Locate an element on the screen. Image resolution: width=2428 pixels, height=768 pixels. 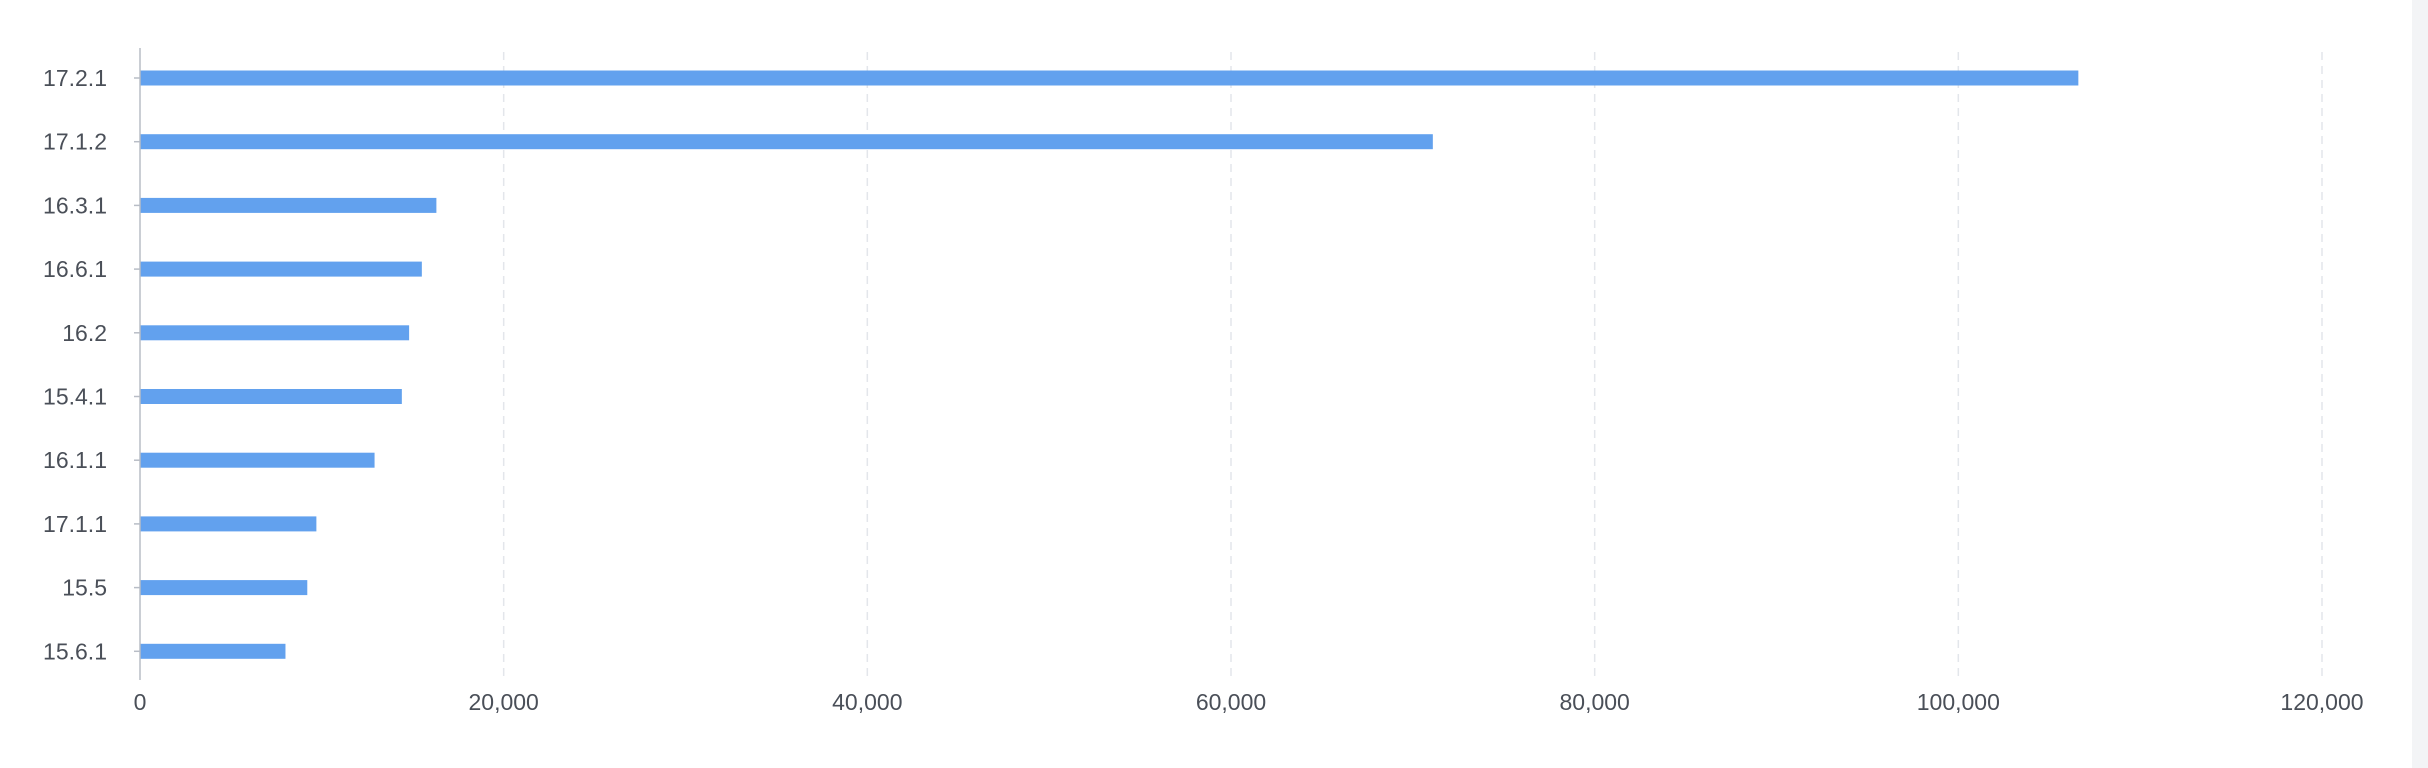
x-tick-label: 60,000 is located at coordinates (1231, 702).